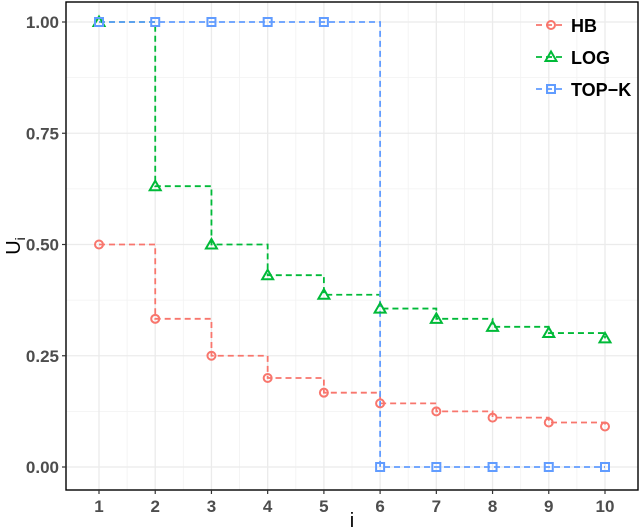 Image resolution: width=640 pixels, height=531 pixels. I want to click on legend-label: LOG, so click(590, 58).